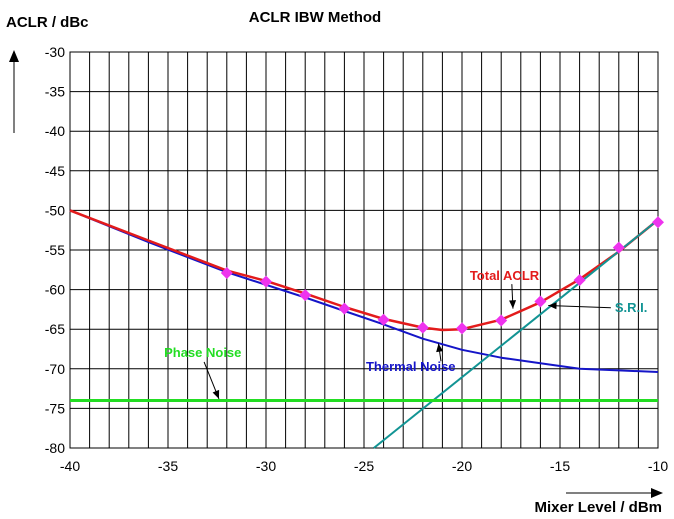 This screenshot has width=674, height=519. I want to click on annotation-label: Phase Noise, so click(202, 352).